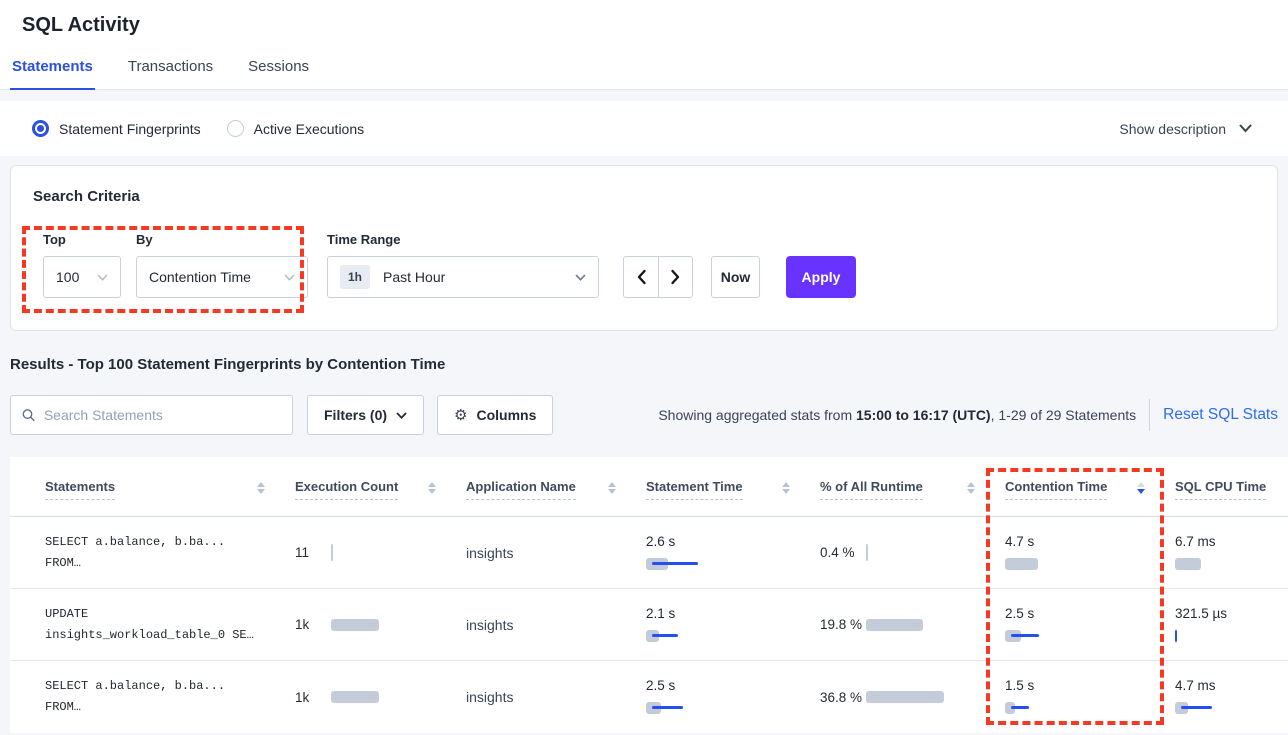  I want to click on by-select: Contention Time, so click(222, 277).